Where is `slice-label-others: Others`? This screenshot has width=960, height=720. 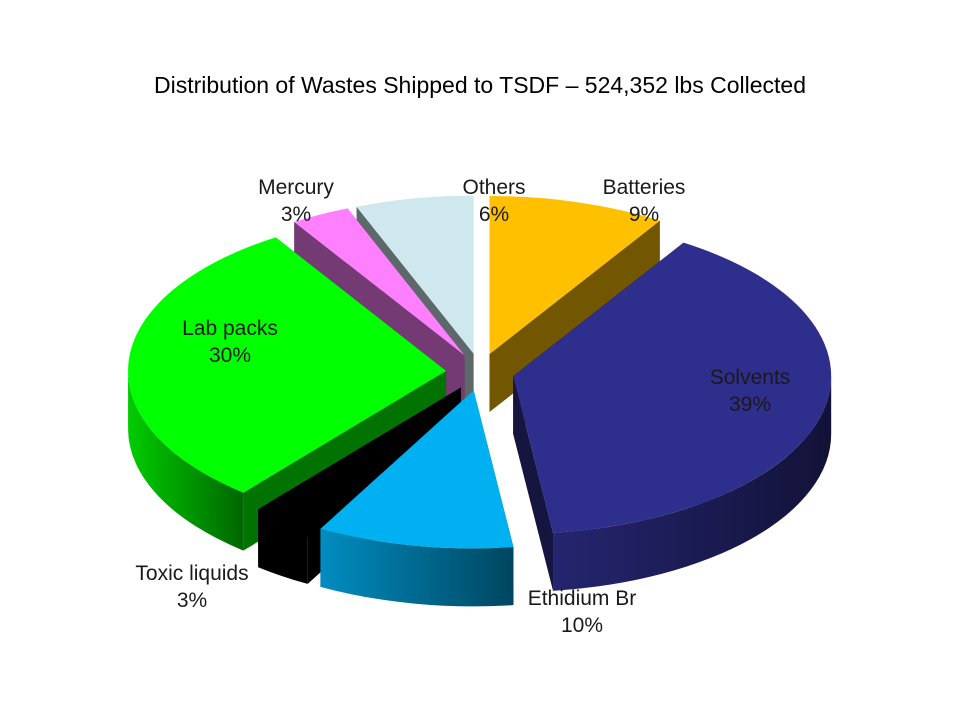
slice-label-others: Others is located at coordinates (493, 187).